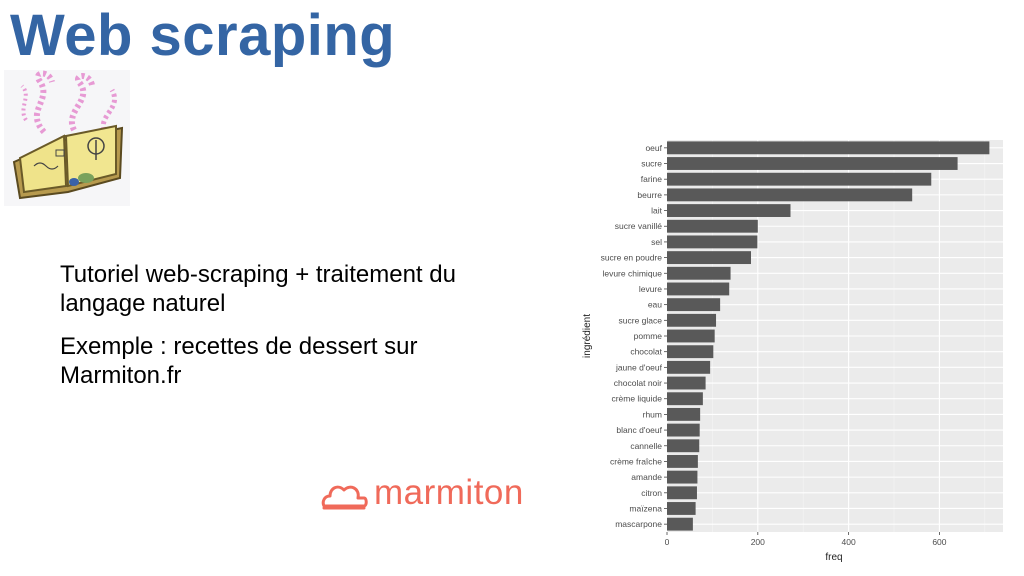 The height and width of the screenshot is (576, 1024). I want to click on bar-sucre-en-poudre, so click(709, 258).